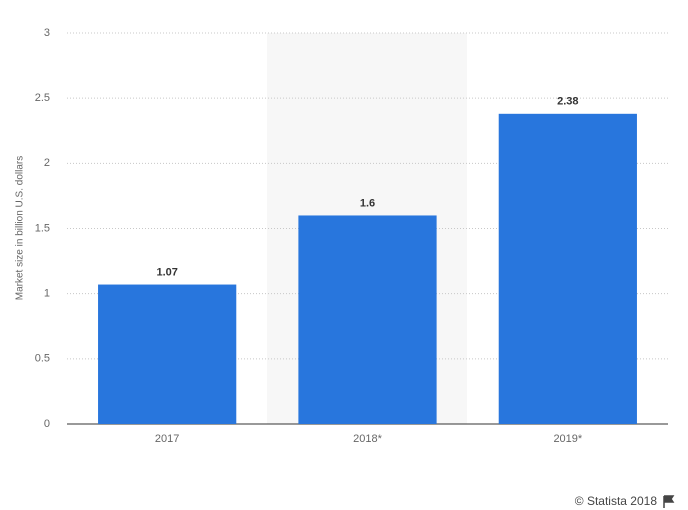 The image size is (688, 510). What do you see at coordinates (47, 33) in the screenshot?
I see `y-tick-label: 3` at bounding box center [47, 33].